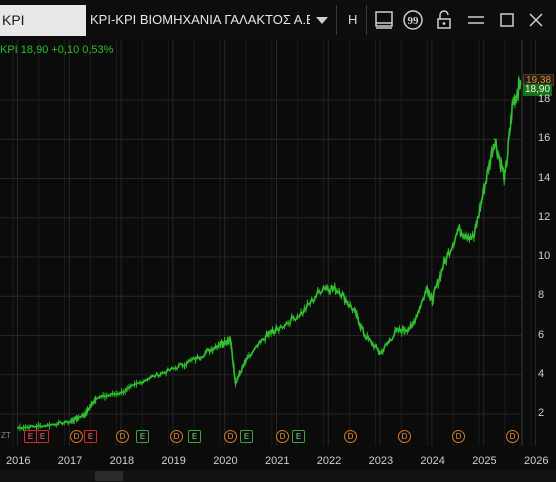  What do you see at coordinates (277, 461) in the screenshot?
I see `x-axis-label: 2021` at bounding box center [277, 461].